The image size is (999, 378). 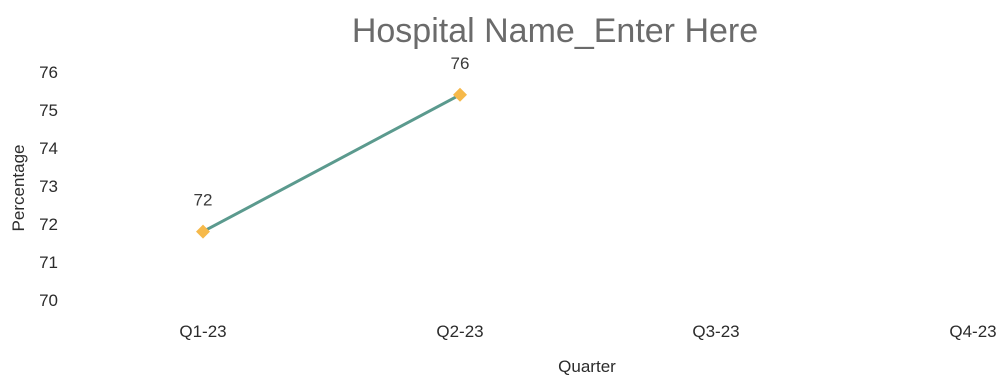 I want to click on y-tick-label: 70, so click(x=48, y=300).